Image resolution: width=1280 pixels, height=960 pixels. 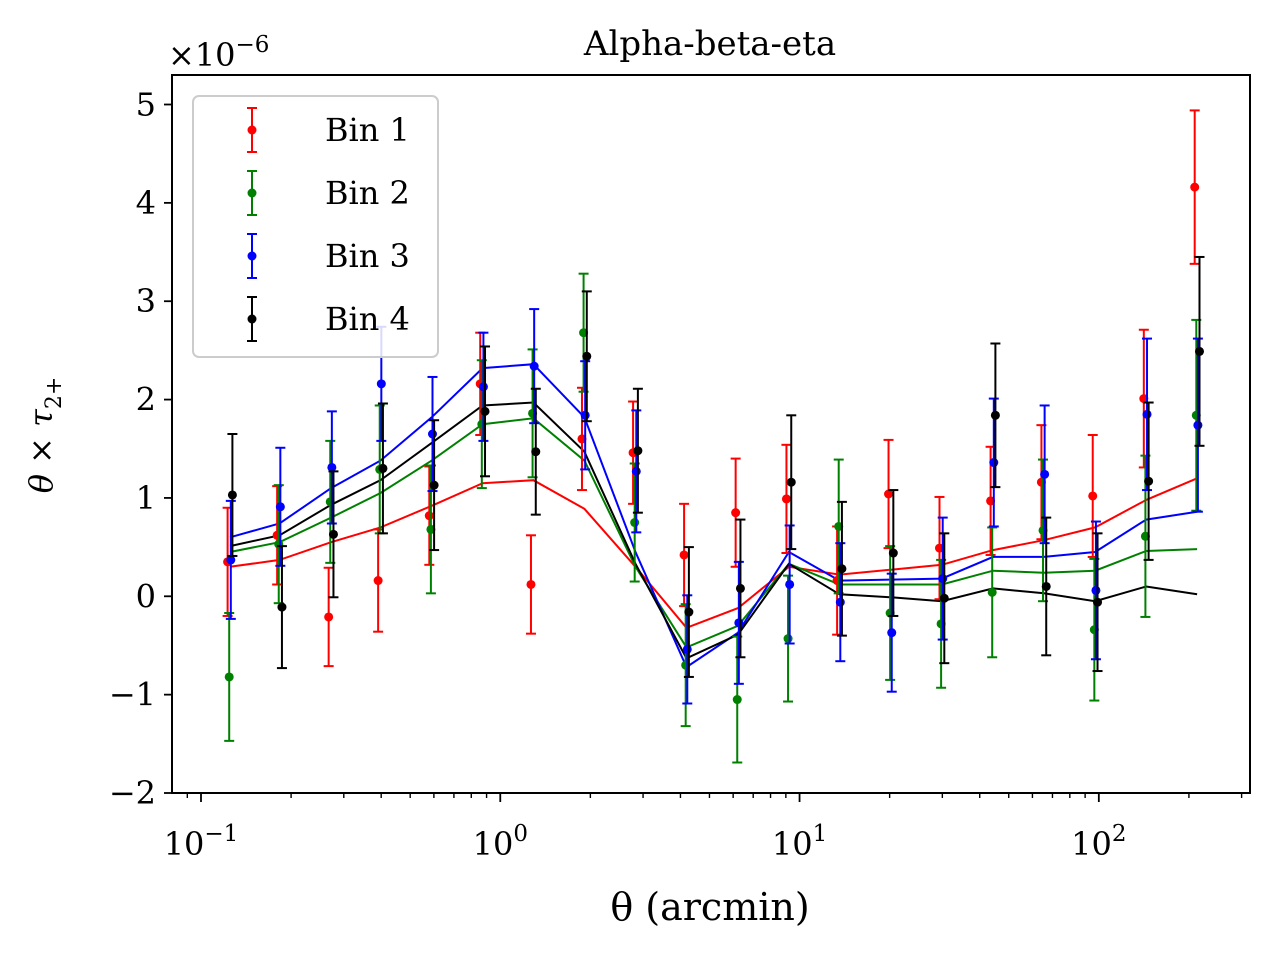 What do you see at coordinates (201, 842) in the screenshot?
I see `x-tick-label: 10⁻¹` at bounding box center [201, 842].